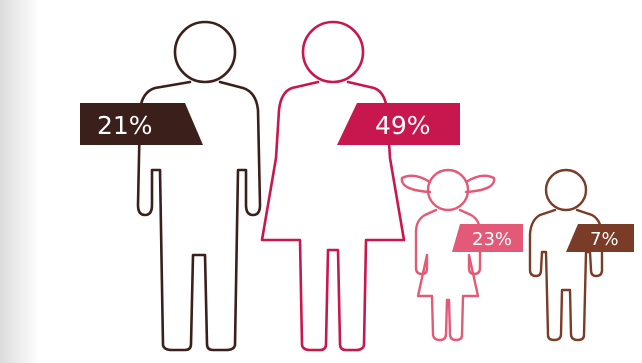 The width and height of the screenshot is (642, 363). I want to click on label-plate-man, so click(141, 124).